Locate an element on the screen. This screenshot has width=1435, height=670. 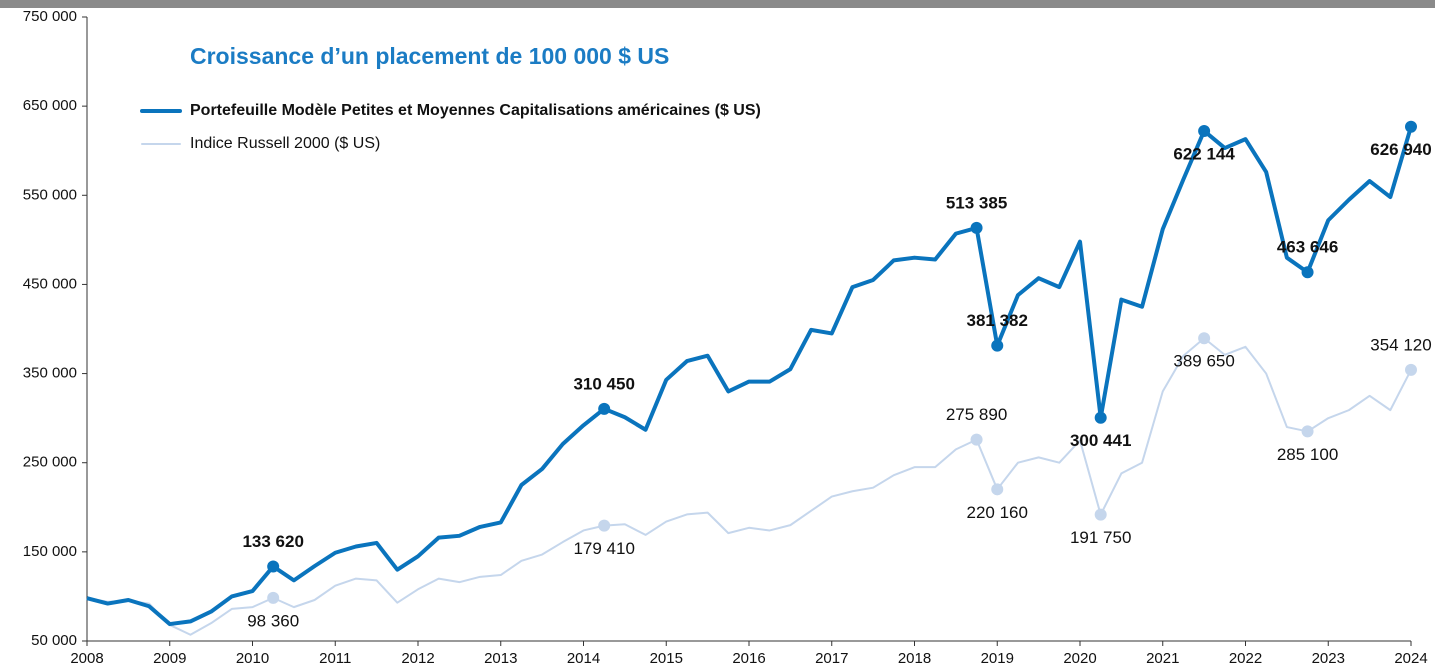
x-tick-label: 2020 is located at coordinates (1079, 658).